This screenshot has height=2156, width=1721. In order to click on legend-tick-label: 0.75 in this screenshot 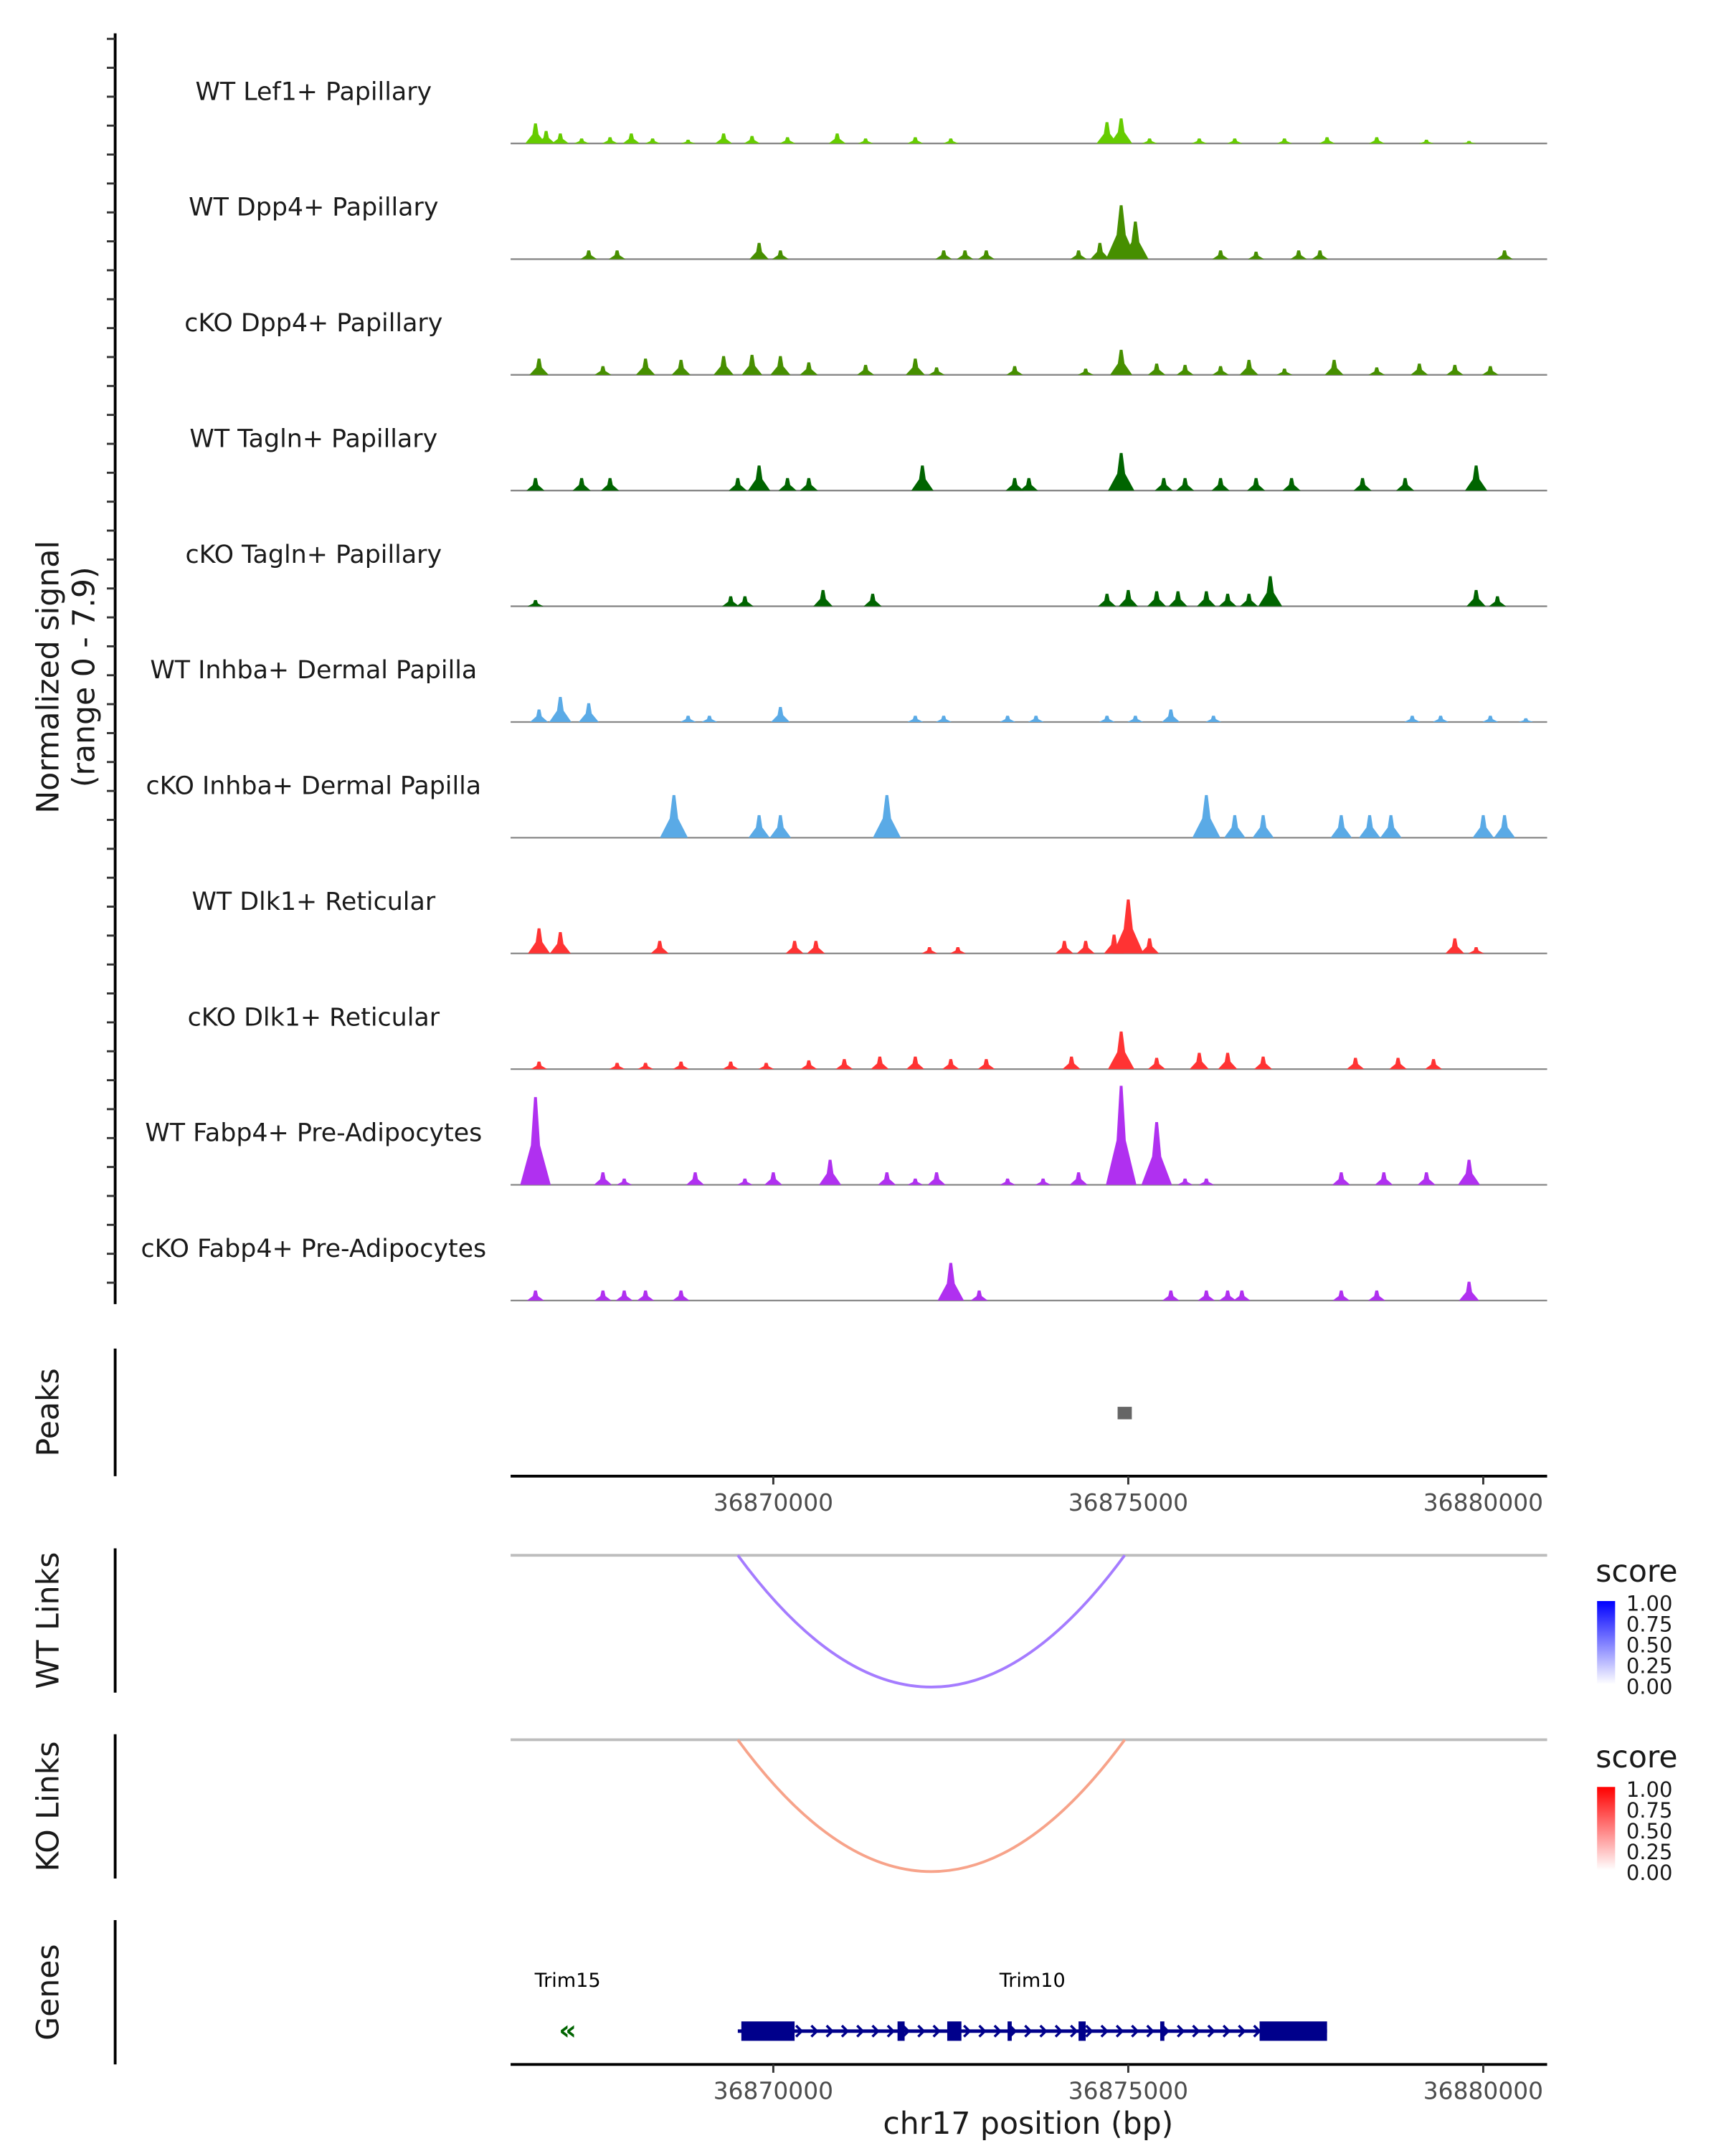, I will do `click(1649, 1811)`.